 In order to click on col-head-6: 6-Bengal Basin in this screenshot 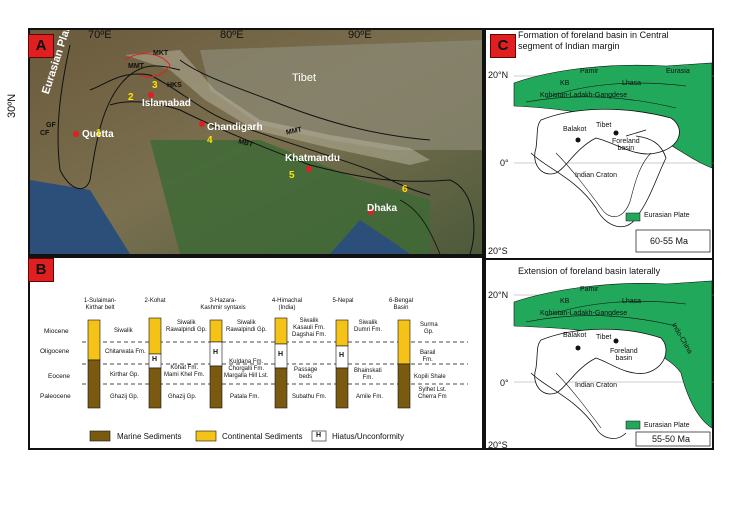, I will do `click(401, 304)`.